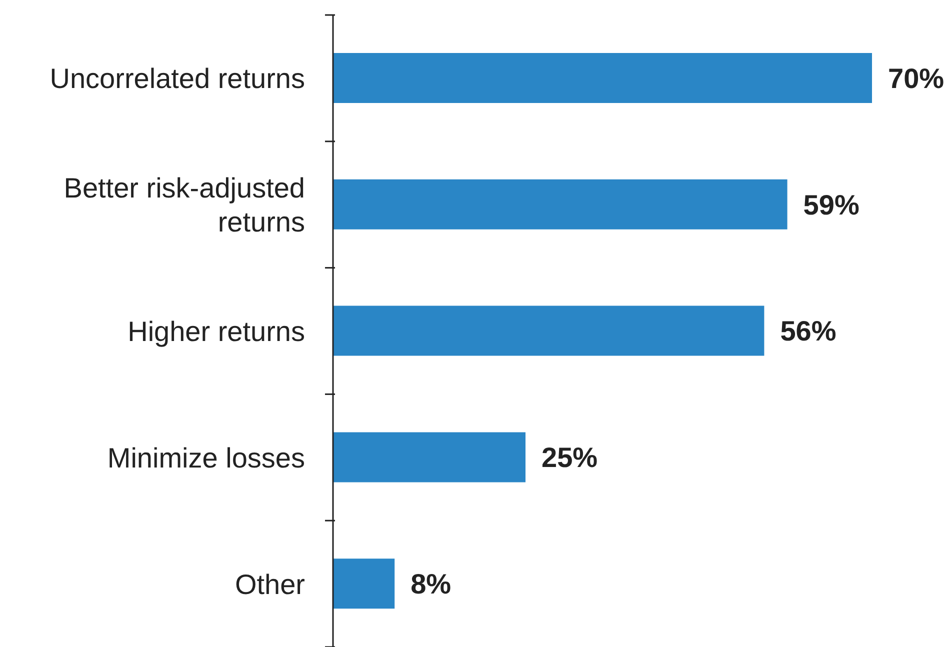 The height and width of the screenshot is (647, 952). What do you see at coordinates (269, 584) in the screenshot?
I see `y-tick-label: Other` at bounding box center [269, 584].